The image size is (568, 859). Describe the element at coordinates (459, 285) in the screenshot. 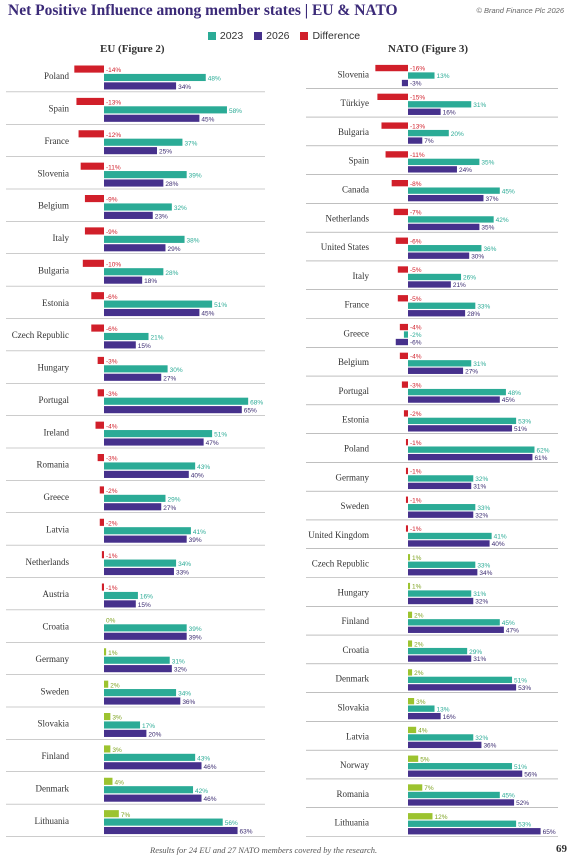

I see `nato-value-label-2026: 21%` at that location.